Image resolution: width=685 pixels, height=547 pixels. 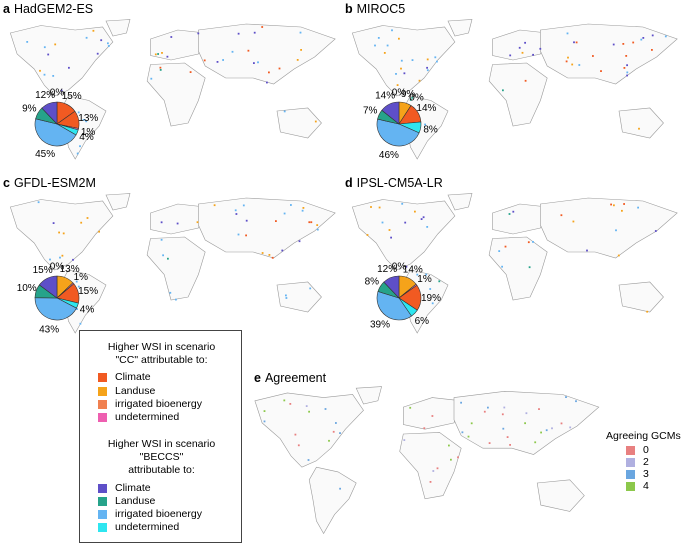 What do you see at coordinates (49, 183) in the screenshot?
I see `panel-c-title: c GFDL-ESM2M` at bounding box center [49, 183].